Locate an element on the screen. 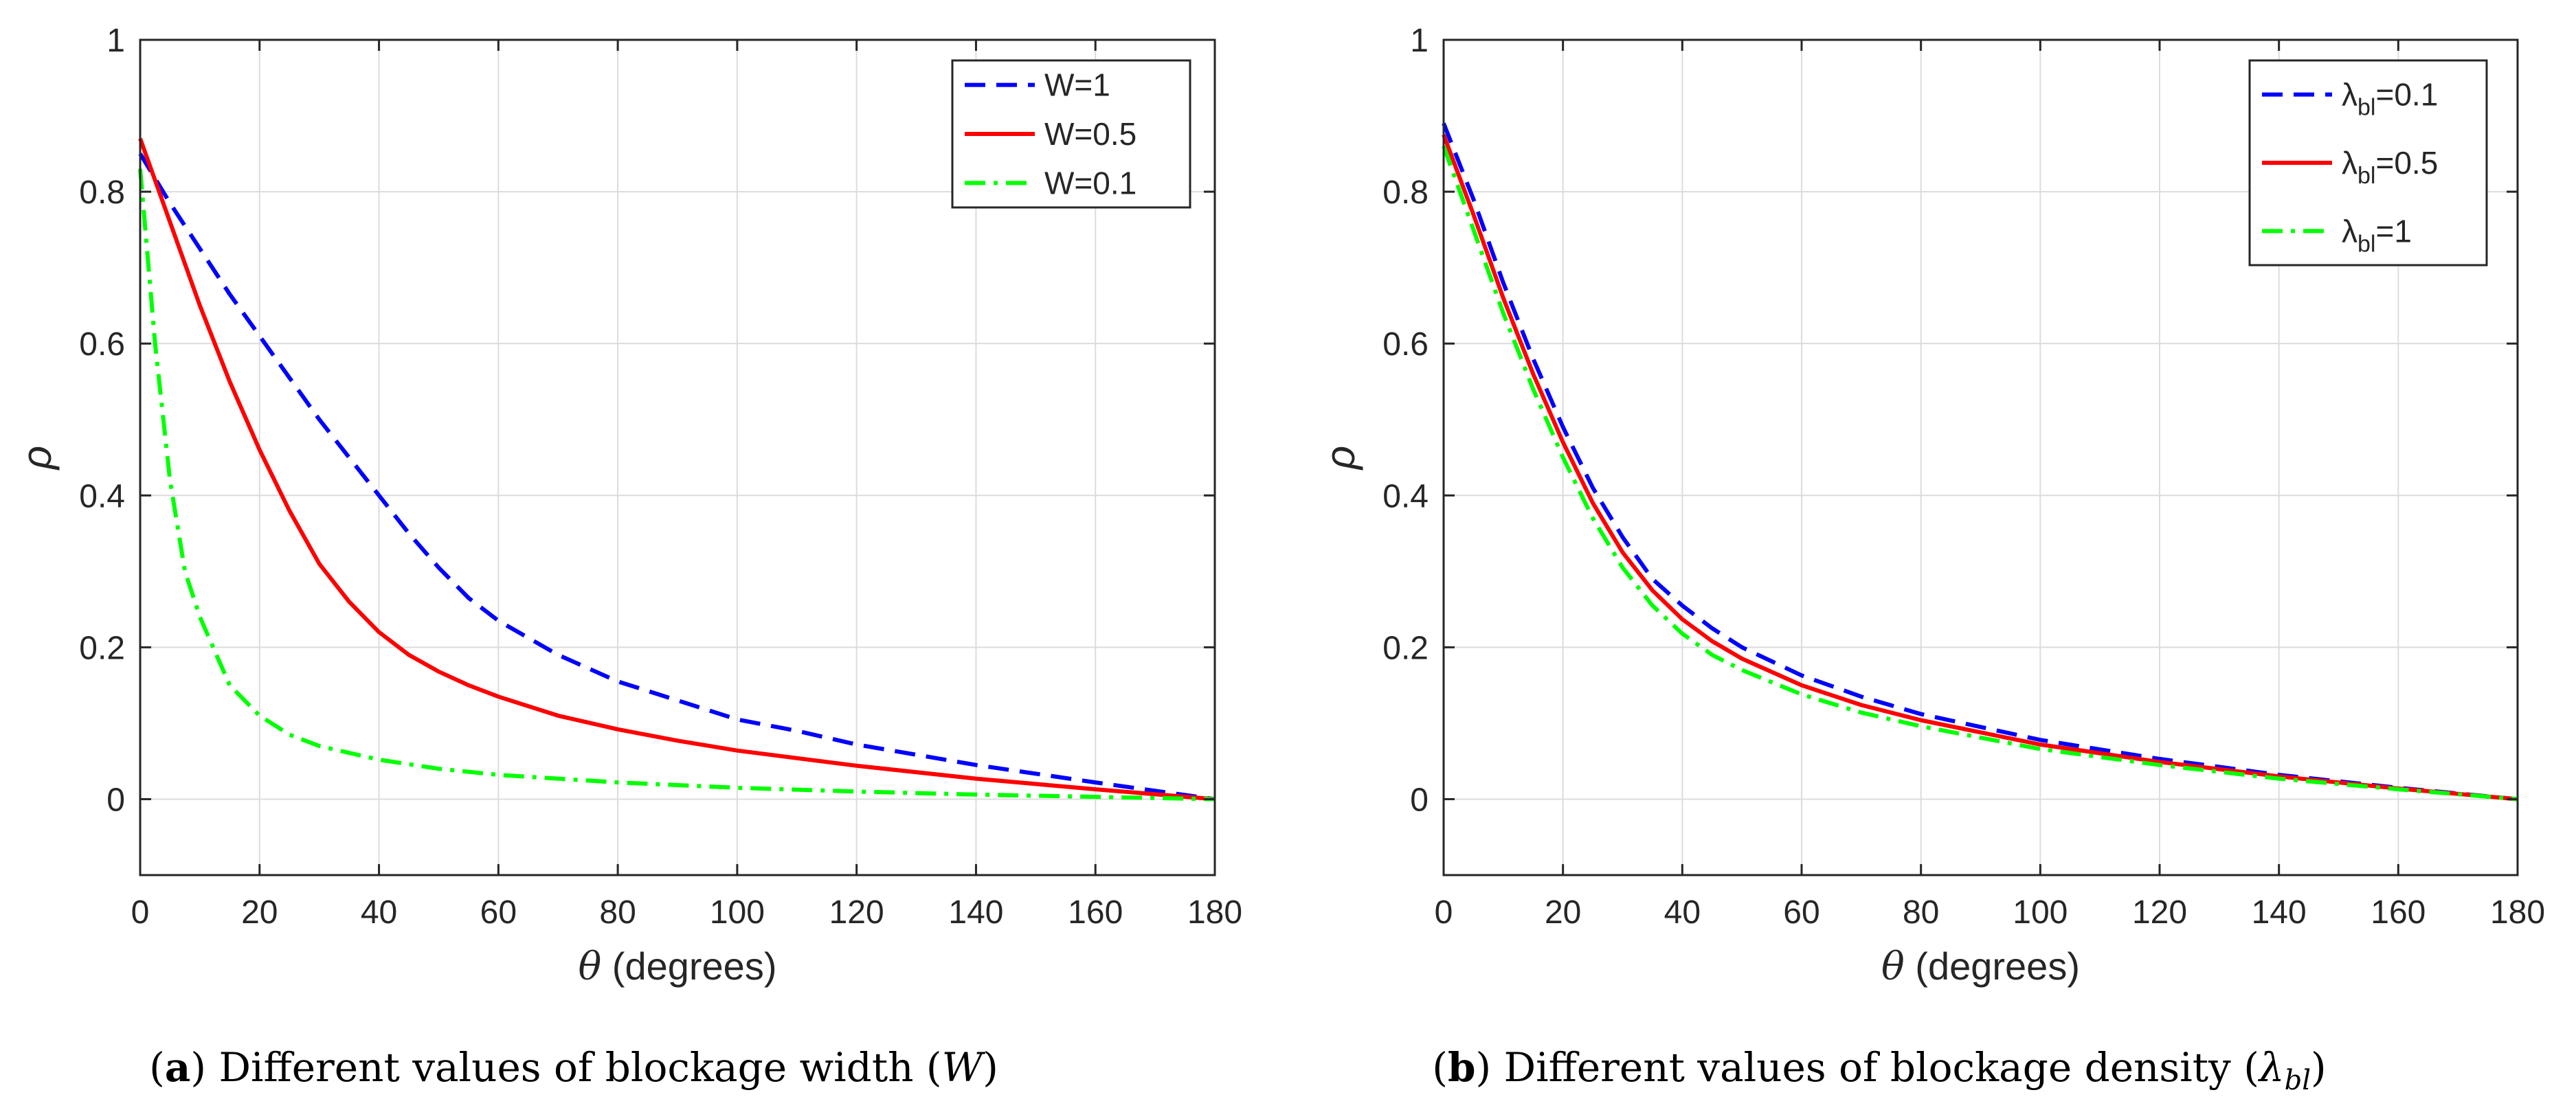 The height and width of the screenshot is (1110, 2576). legend-label-3: W=0.1 is located at coordinates (1090, 183).